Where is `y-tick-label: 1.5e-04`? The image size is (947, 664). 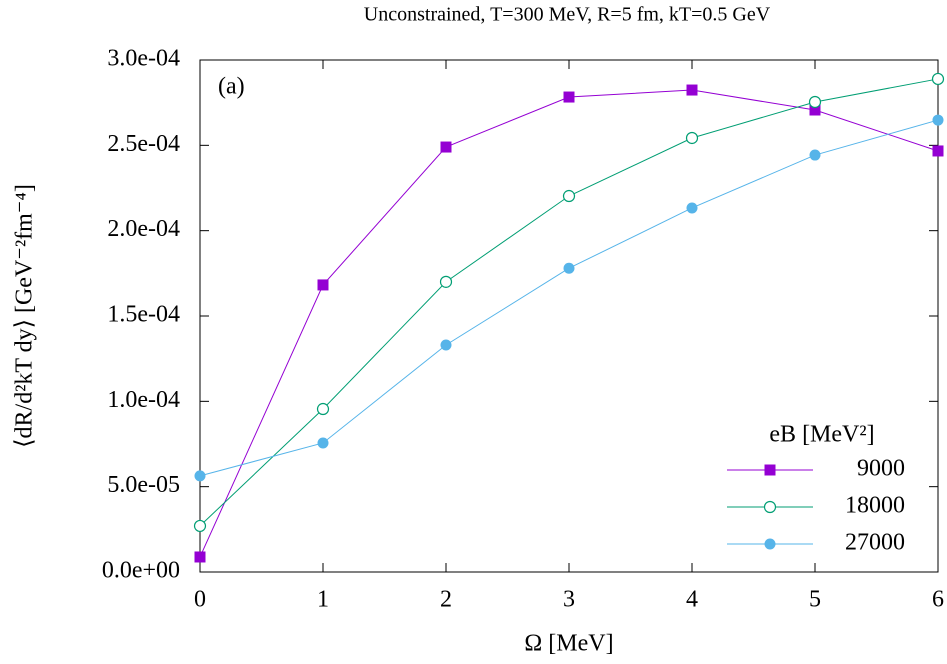 y-tick-label: 1.5e-04 is located at coordinates (143, 315).